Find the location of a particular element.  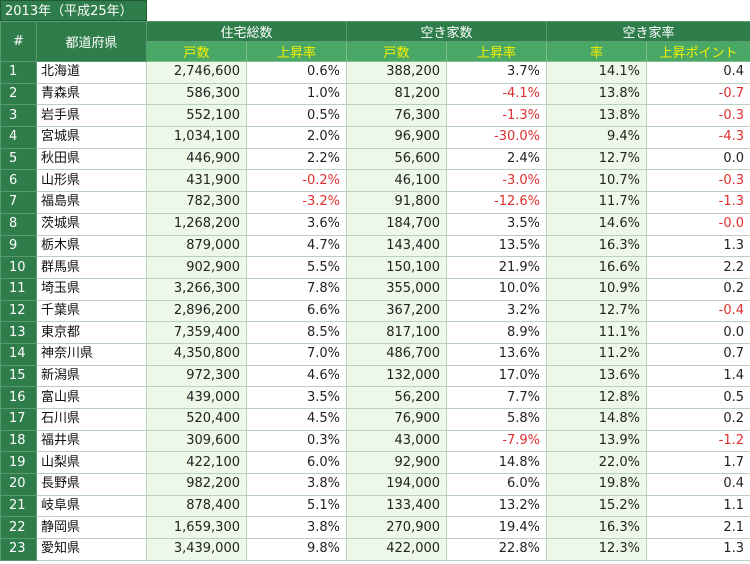

vacant-count-cell: 143,400 is located at coordinates (397, 246).